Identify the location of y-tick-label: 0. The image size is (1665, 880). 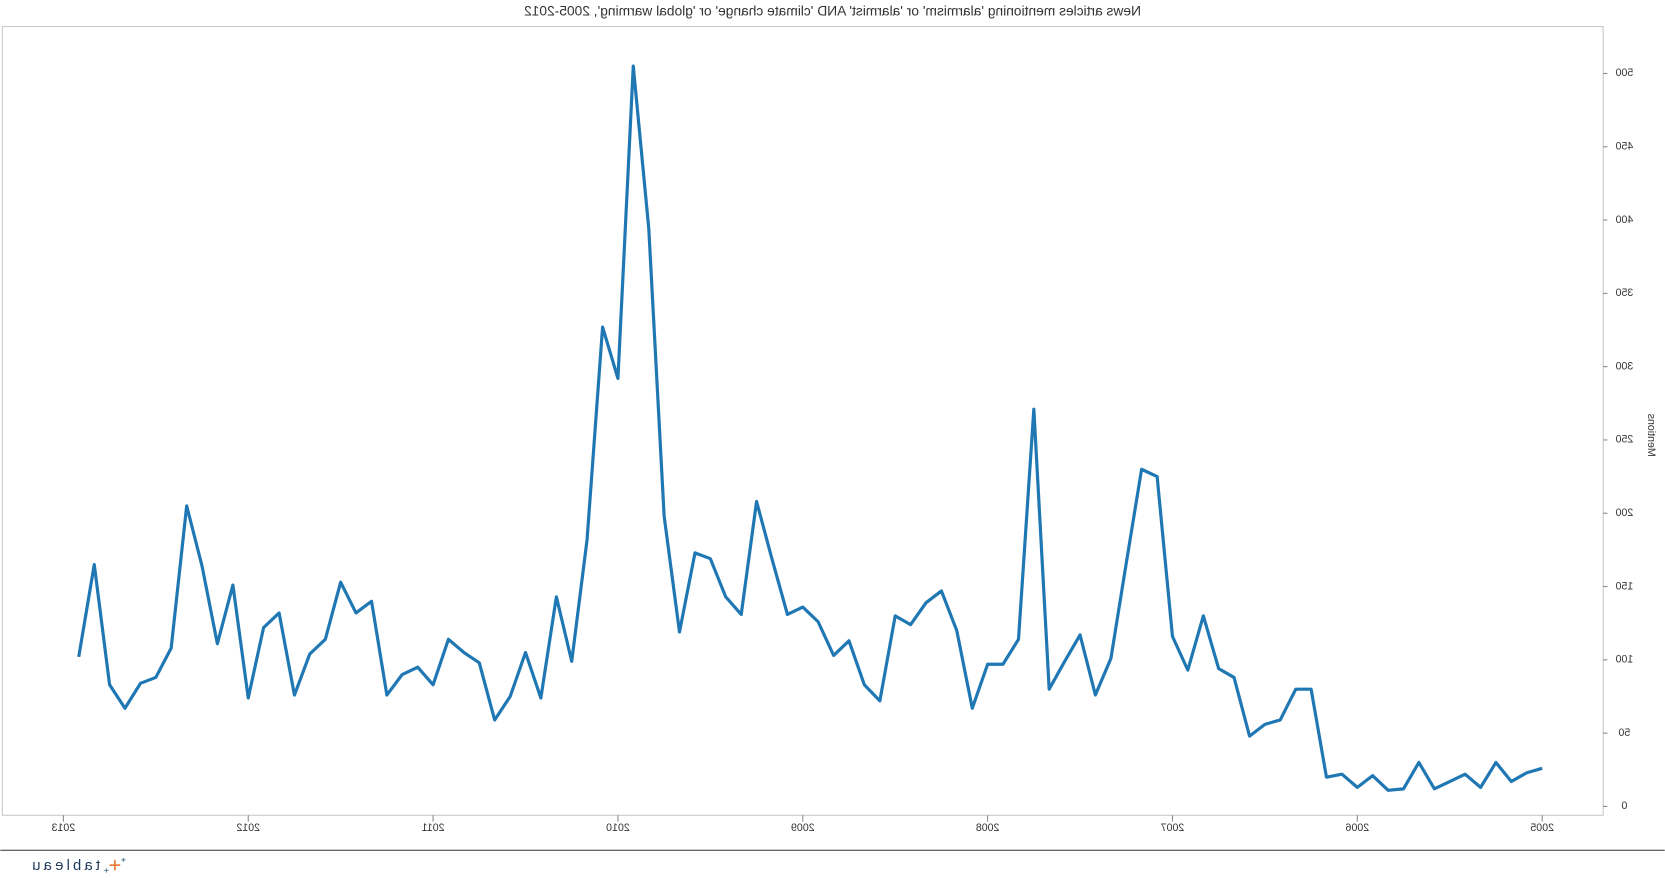
(1624, 806).